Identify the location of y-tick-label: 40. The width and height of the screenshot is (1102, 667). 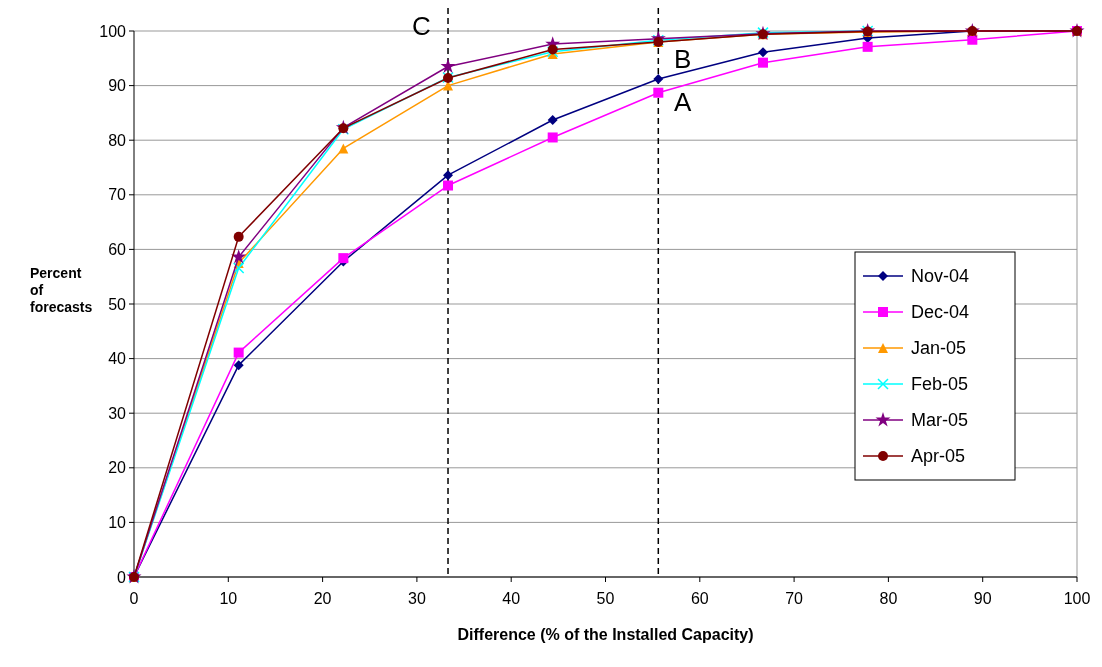
(117, 359).